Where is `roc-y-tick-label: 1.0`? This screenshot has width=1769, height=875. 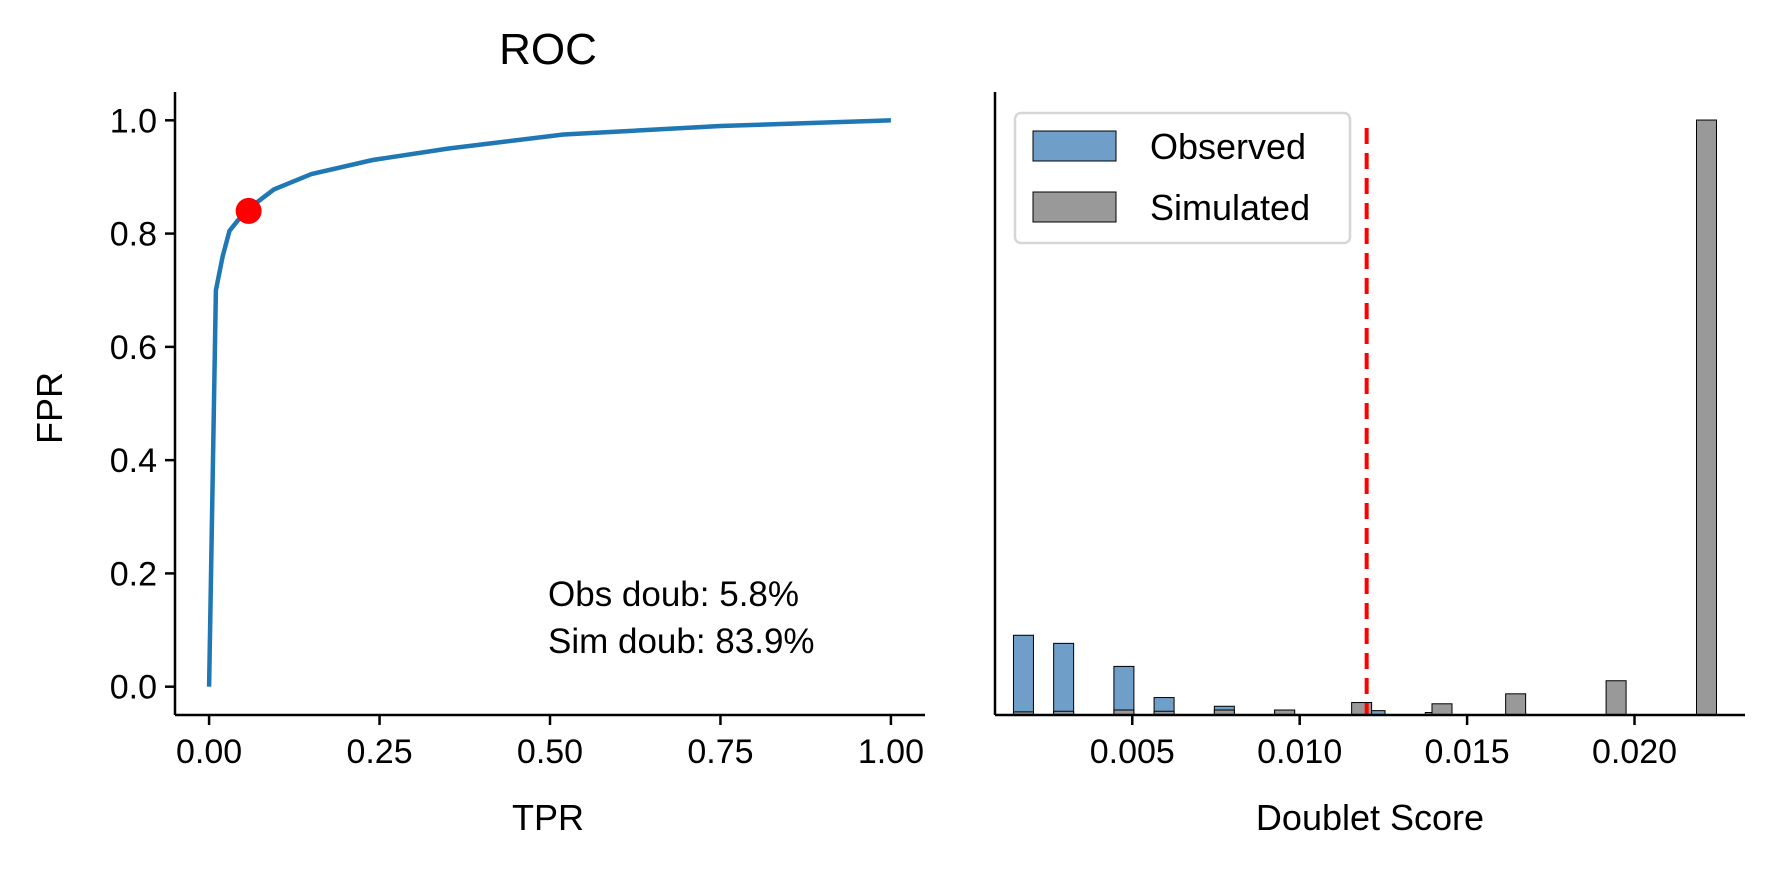 roc-y-tick-label: 1.0 is located at coordinates (133, 121).